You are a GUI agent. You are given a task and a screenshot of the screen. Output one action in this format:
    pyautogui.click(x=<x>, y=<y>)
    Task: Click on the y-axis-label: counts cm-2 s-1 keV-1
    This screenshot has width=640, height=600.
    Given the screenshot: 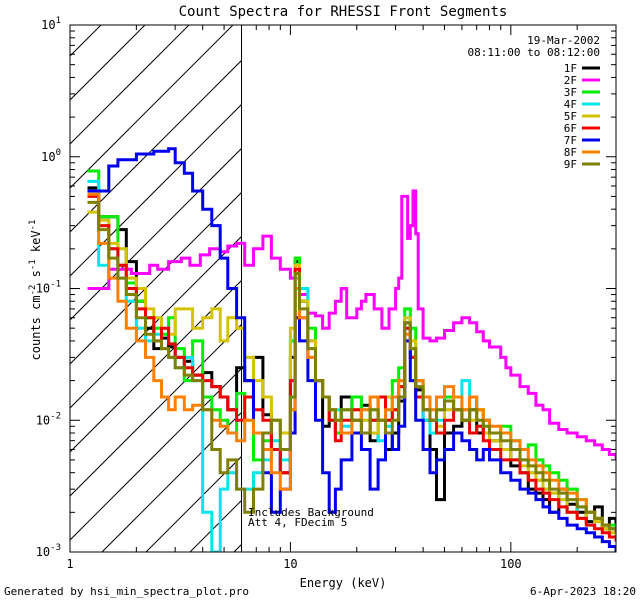 What is the action you would take?
    pyautogui.click(x=35, y=290)
    